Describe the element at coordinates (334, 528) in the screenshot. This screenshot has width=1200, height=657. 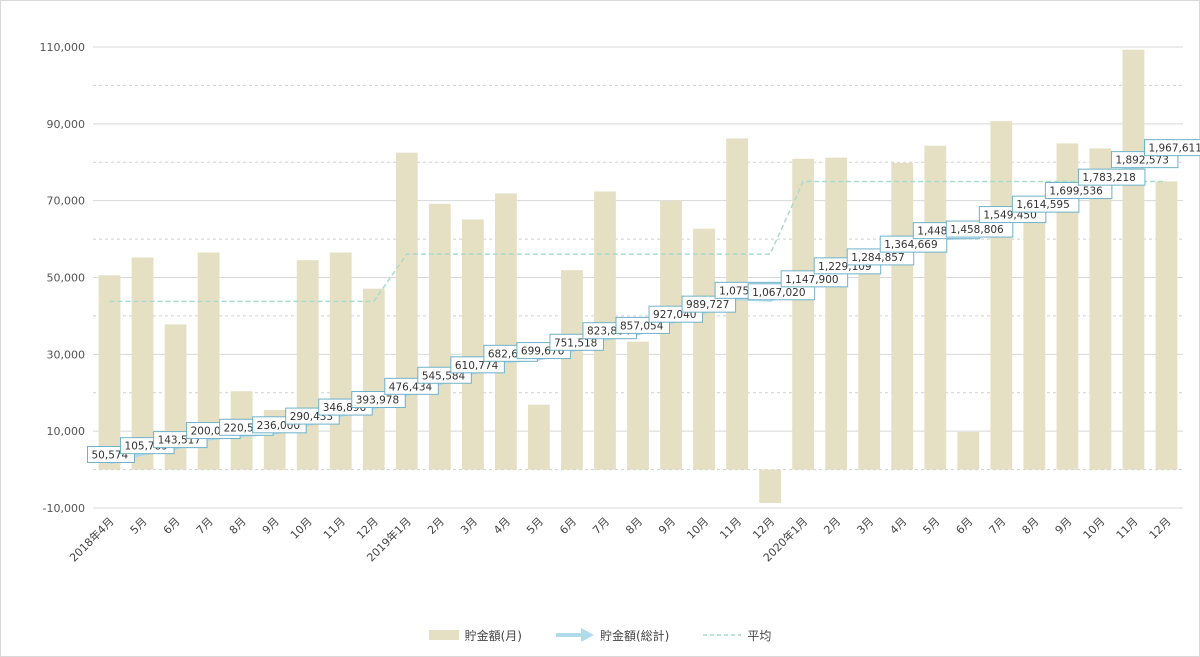
I see `x-tick-label: 11月` at that location.